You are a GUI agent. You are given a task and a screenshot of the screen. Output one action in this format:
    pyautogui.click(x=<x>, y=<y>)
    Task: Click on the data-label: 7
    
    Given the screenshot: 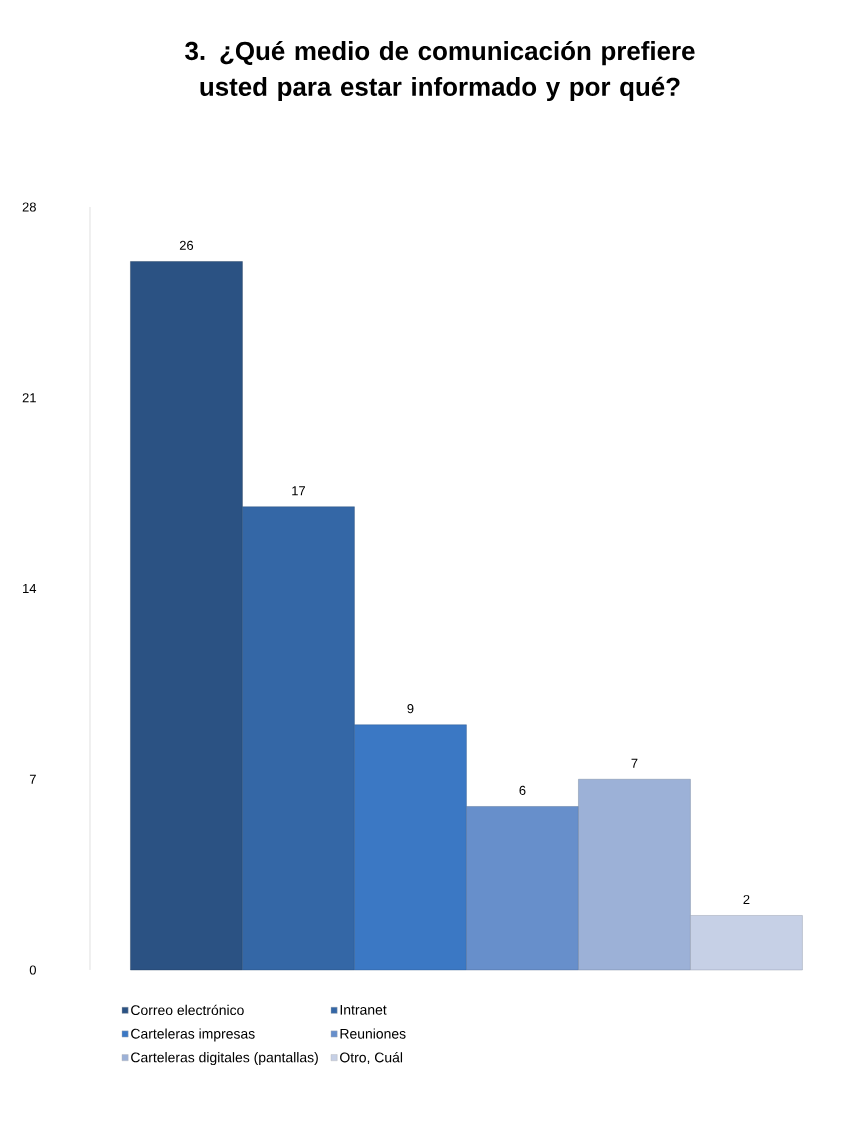 What is the action you would take?
    pyautogui.click(x=634, y=763)
    